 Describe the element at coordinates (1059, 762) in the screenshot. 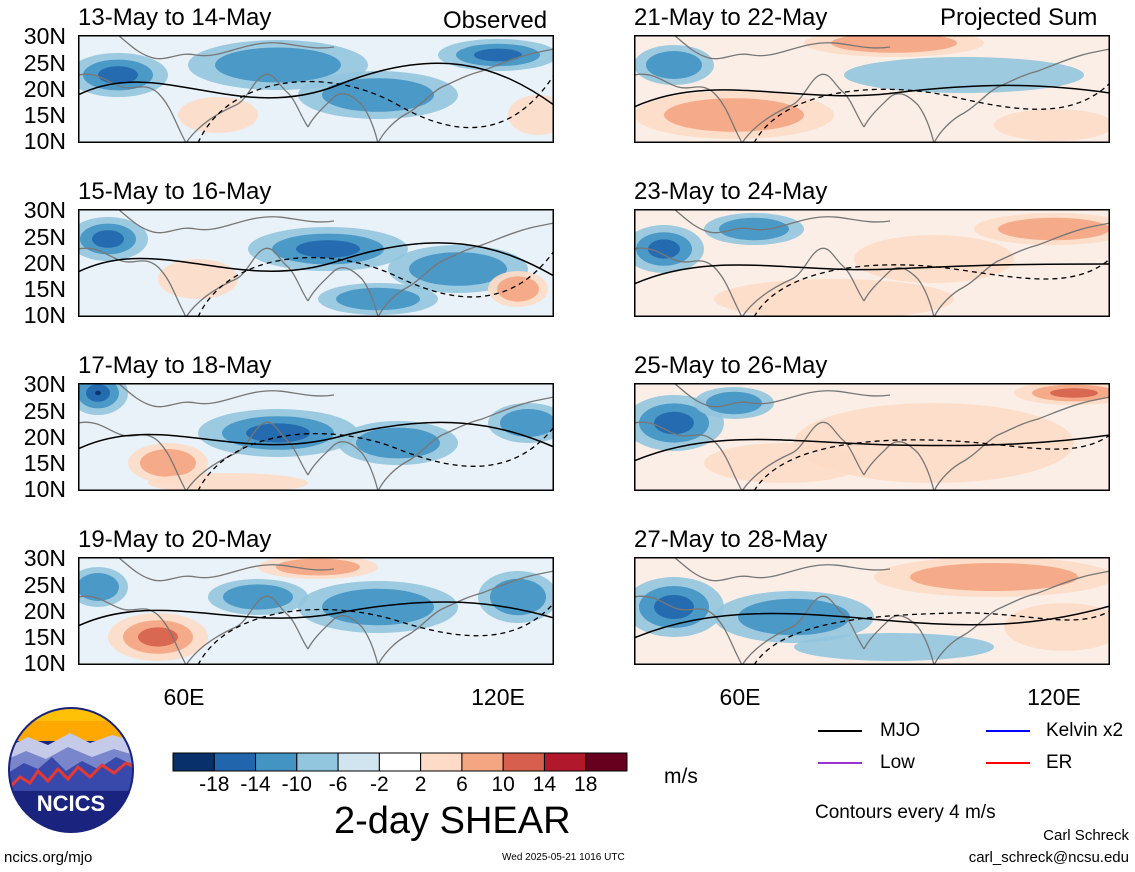

I see `legend-label-er: ER` at that location.